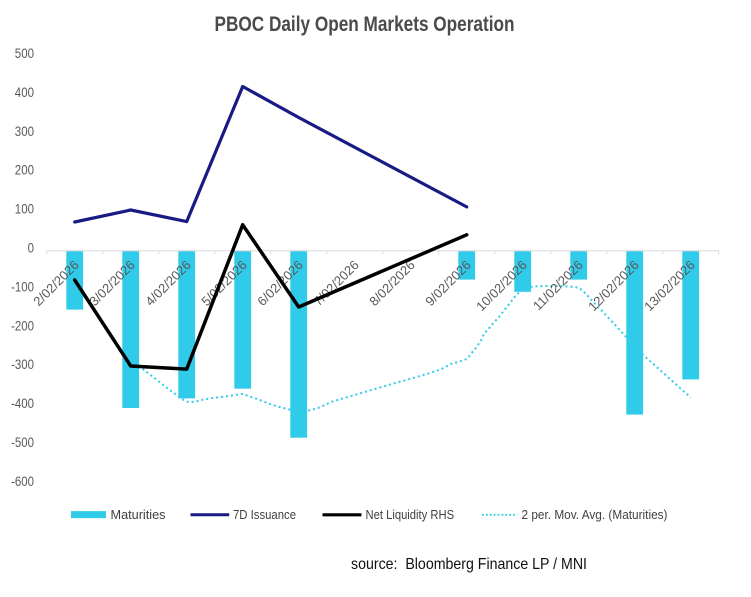 This screenshot has width=751, height=597. Describe the element at coordinates (410, 514) in the screenshot. I see `svg-text: Net Liquidity RHS` at that location.